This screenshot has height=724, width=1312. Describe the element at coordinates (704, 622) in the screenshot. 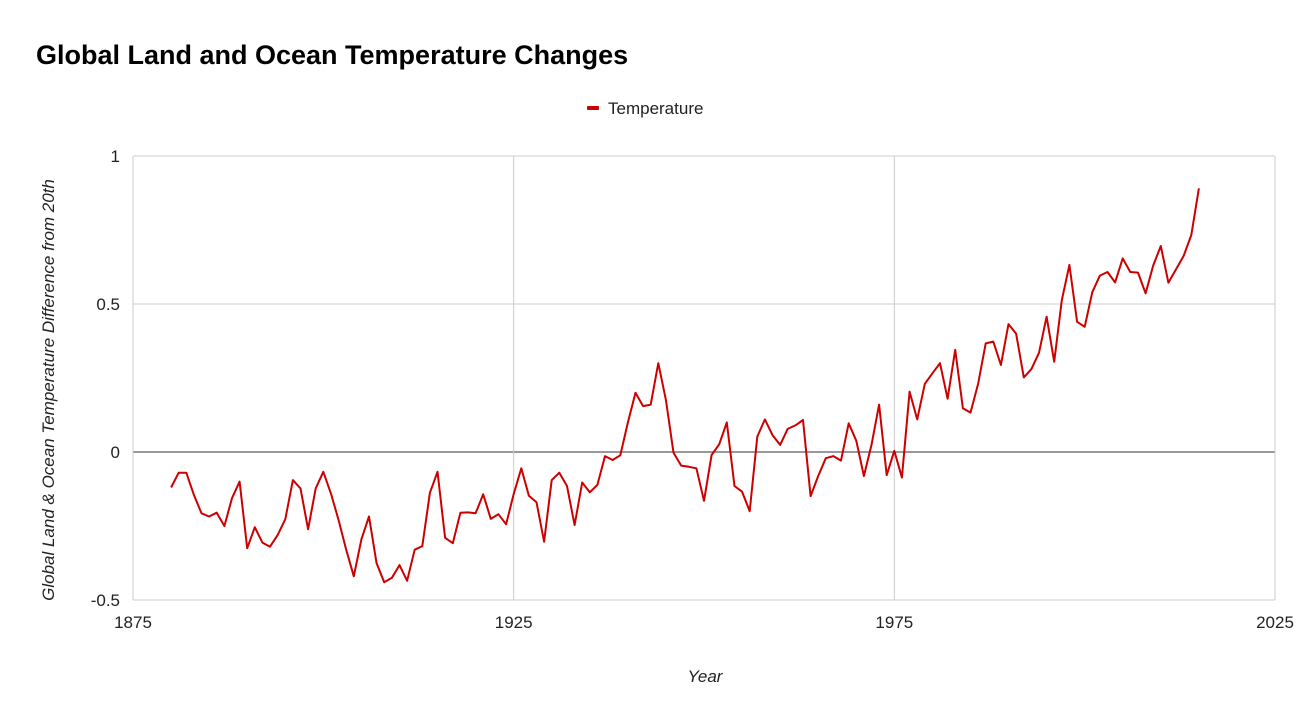

I see `x-axis-ticks: 1875 1925 1975 2025` at that location.